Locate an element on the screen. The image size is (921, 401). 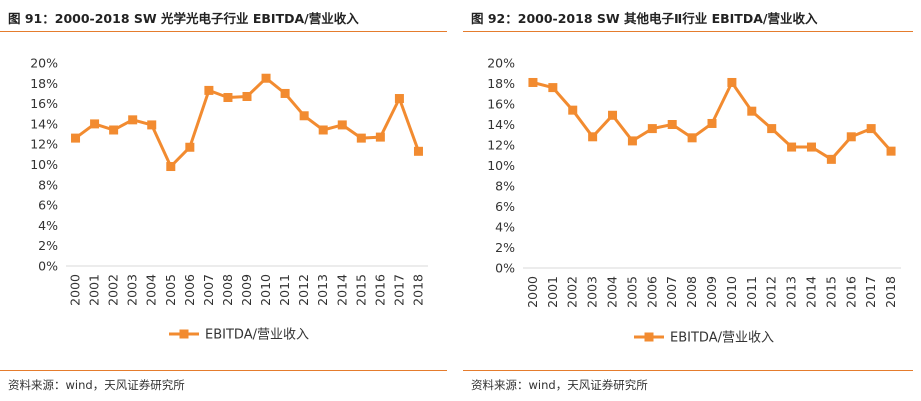
x-tick-label: 2003 is located at coordinates (132, 290).